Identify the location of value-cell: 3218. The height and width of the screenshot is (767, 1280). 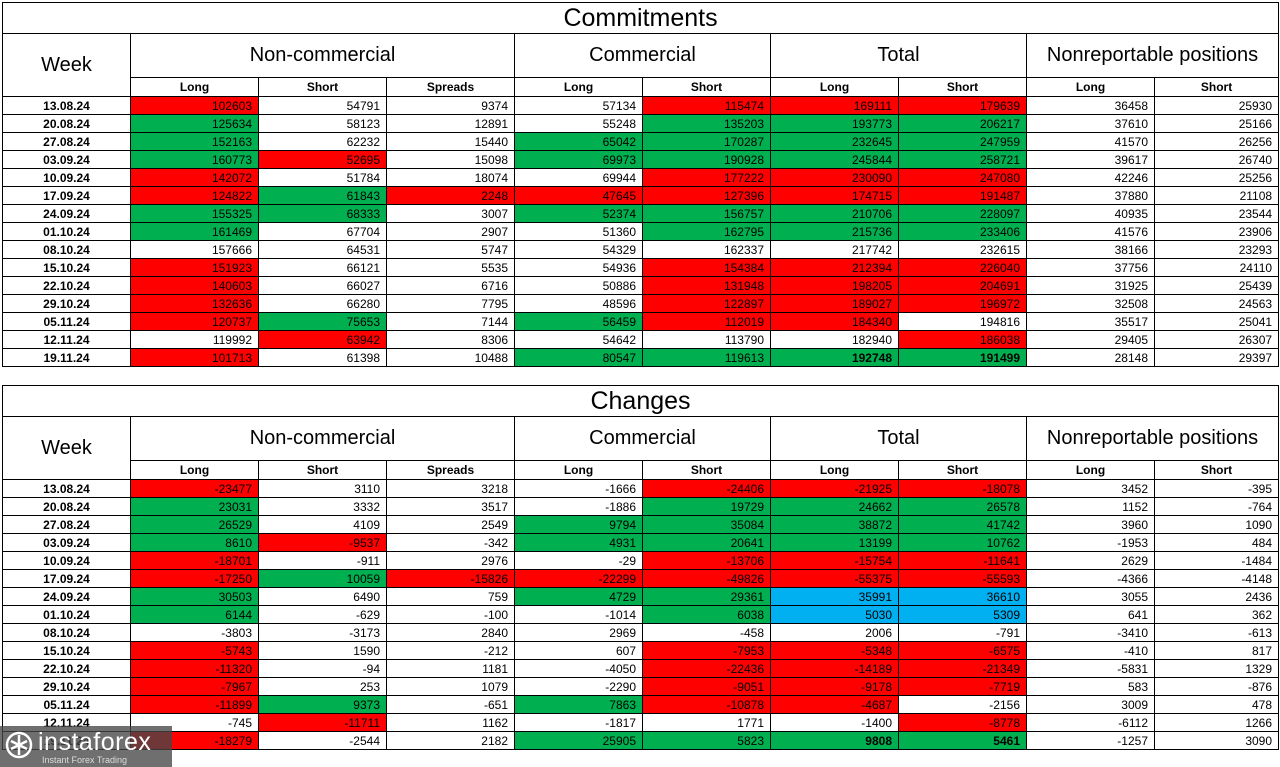
(450, 488).